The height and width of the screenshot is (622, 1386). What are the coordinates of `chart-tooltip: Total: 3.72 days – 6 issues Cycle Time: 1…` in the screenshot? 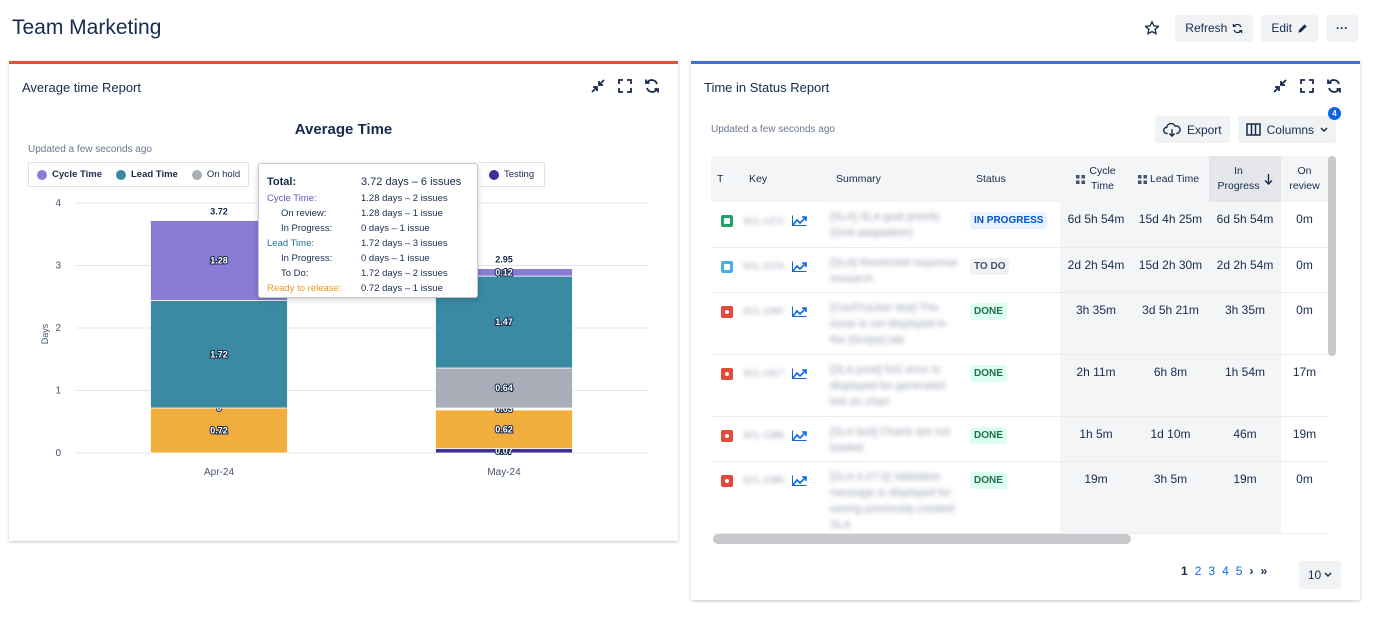 It's located at (368, 230).